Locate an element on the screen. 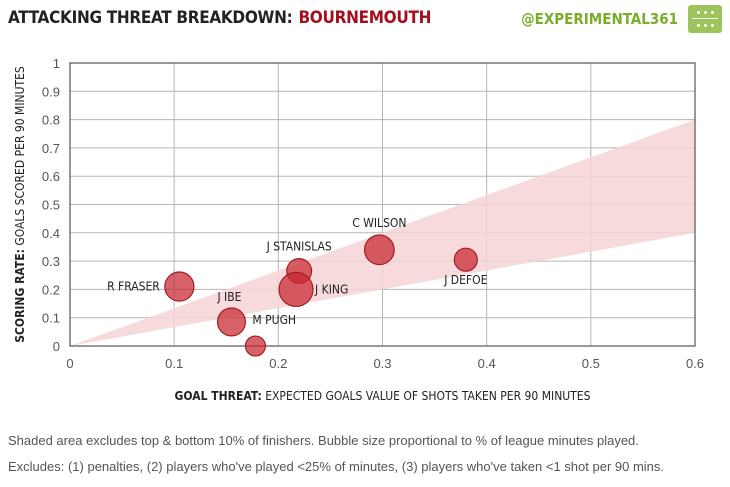 This screenshot has width=730, height=487. point-label: J STANISLAS is located at coordinates (299, 247).